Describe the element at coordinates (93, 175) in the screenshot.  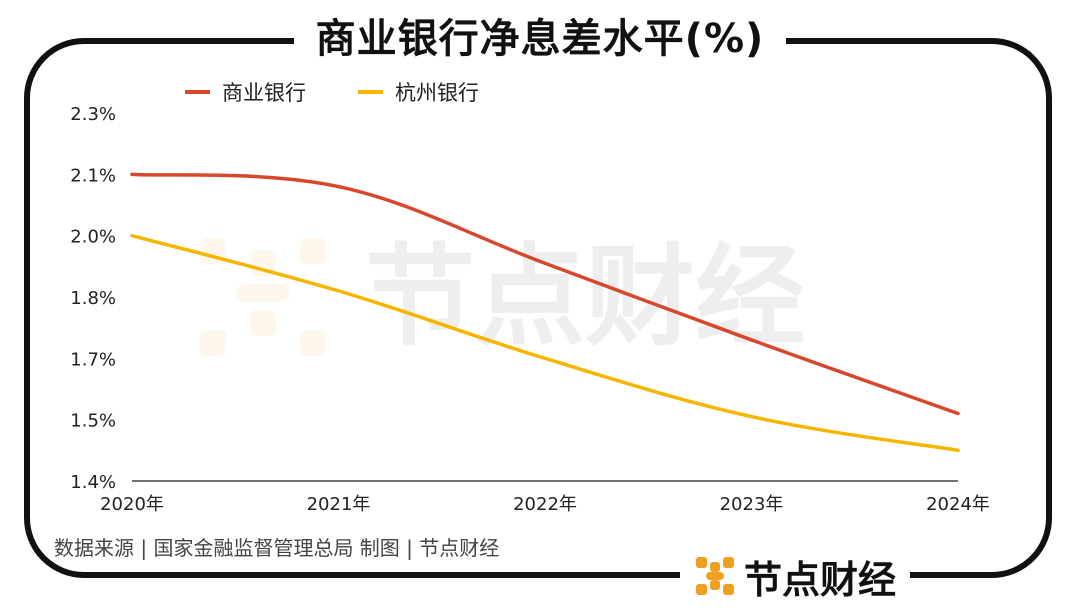
I see `y-tick-label: 2.1%` at that location.